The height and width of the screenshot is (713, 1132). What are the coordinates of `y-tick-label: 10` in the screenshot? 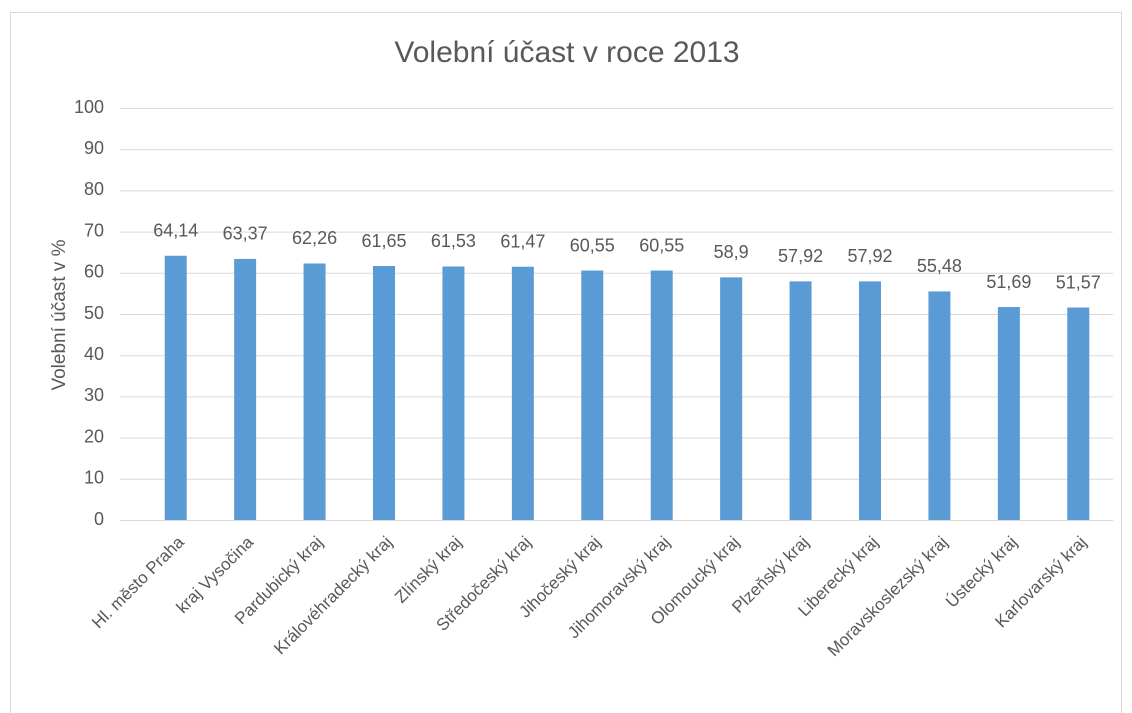 It's located at (94, 478).